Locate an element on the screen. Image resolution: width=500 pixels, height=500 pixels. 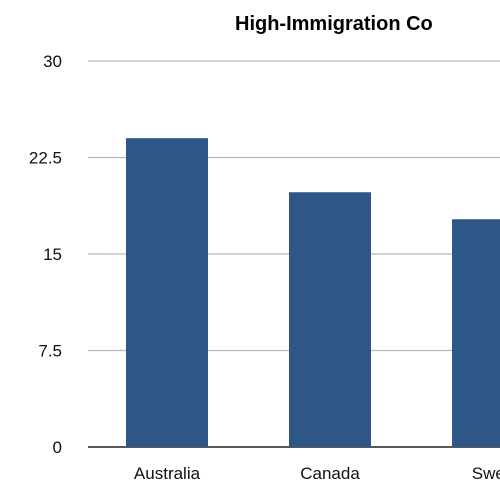
x-axis-ticks: Australia Canada Swed is located at coordinates (317, 473).